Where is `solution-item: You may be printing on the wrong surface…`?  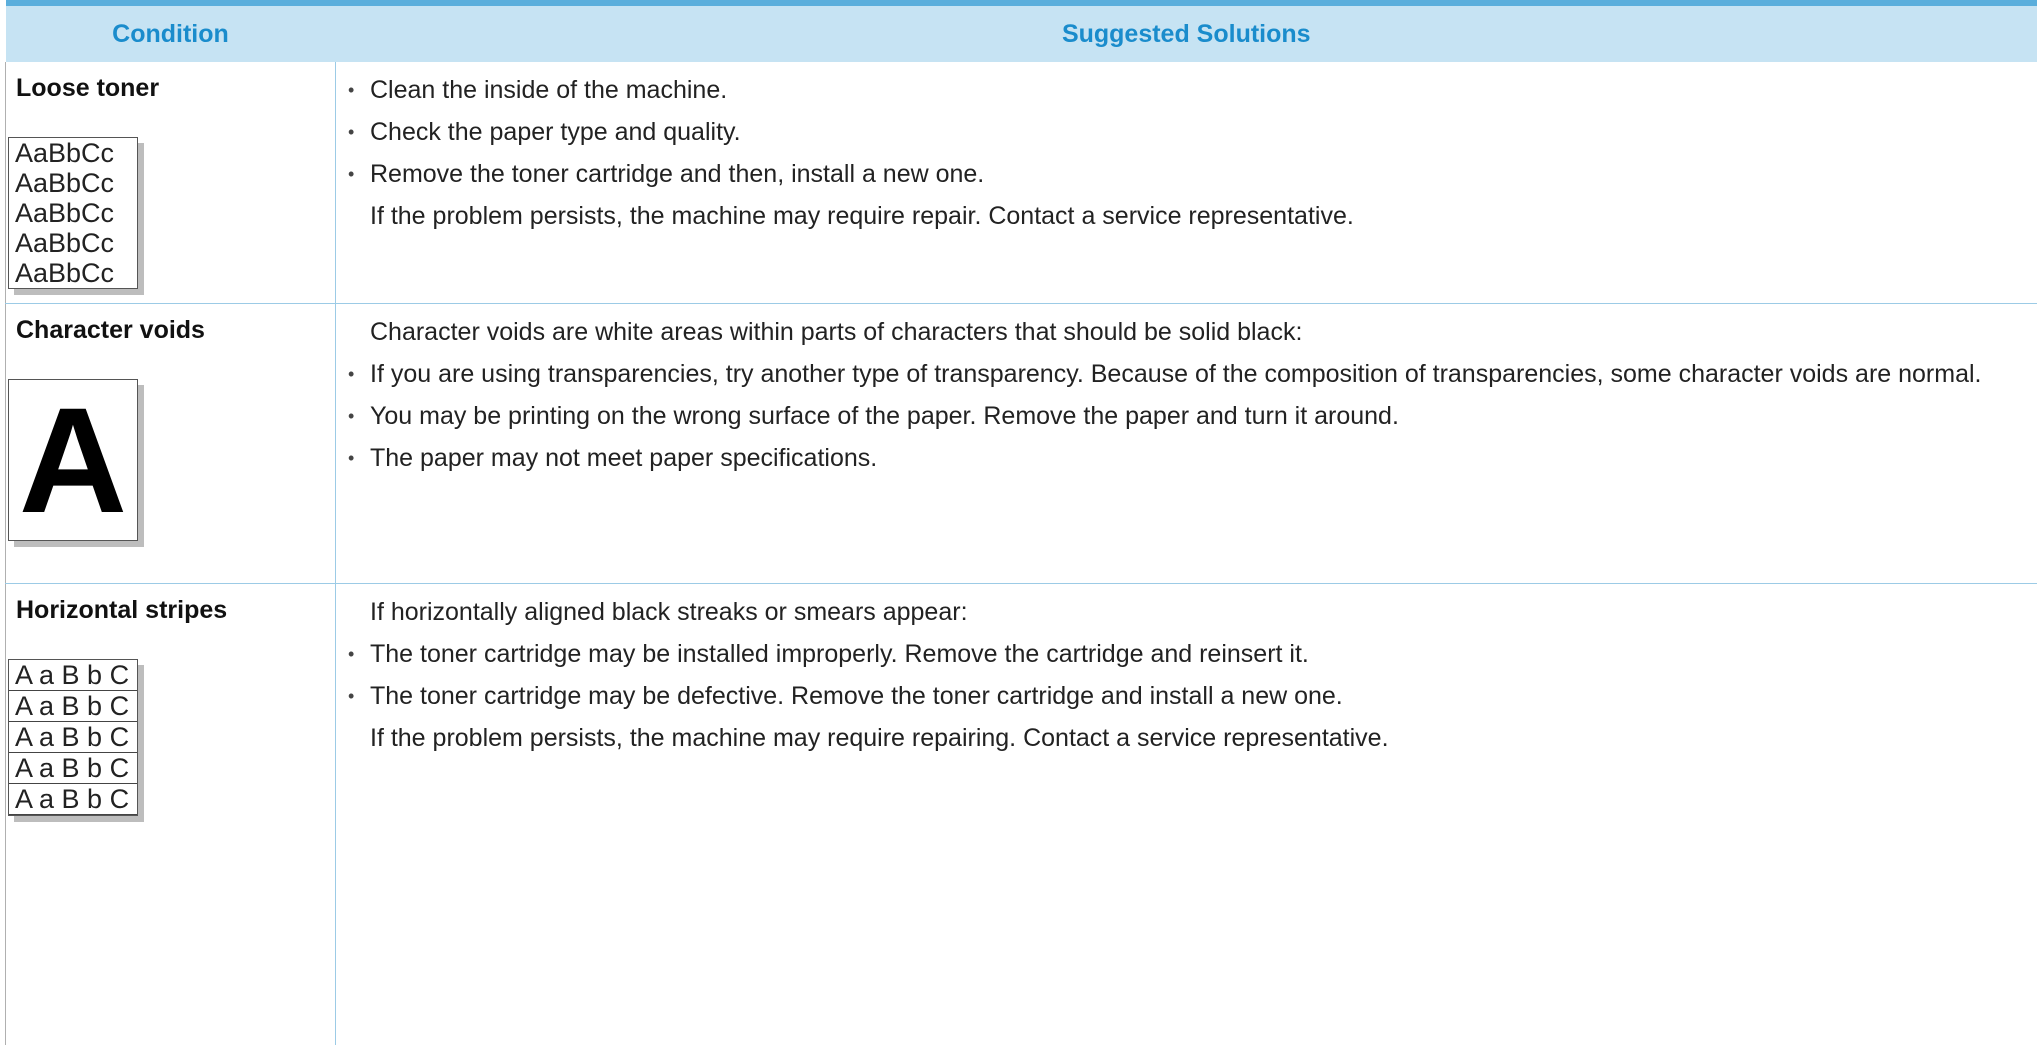
solution-item: You may be printing on the wrong surface… is located at coordinates (1192, 416).